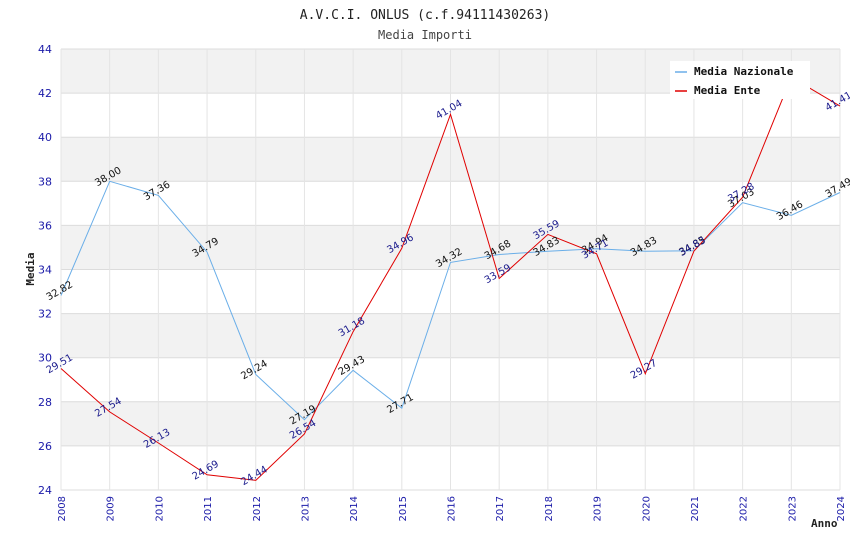 The width and height of the screenshot is (850, 550). I want to click on y-tick-label: 30, so click(45, 358).